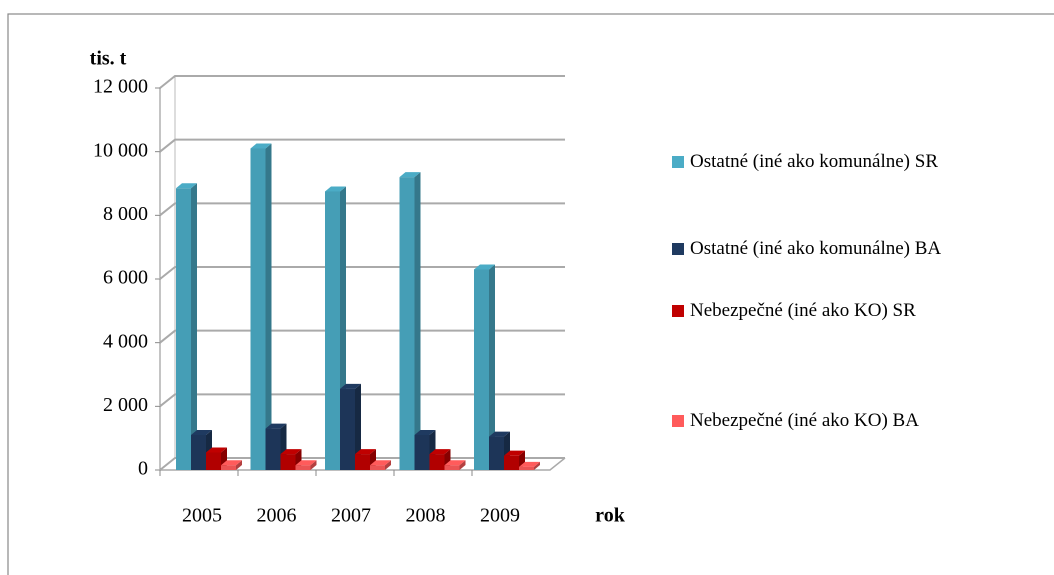 The image size is (1054, 575). Describe the element at coordinates (125, 214) in the screenshot. I see `y-tick-label: 8 000` at that location.